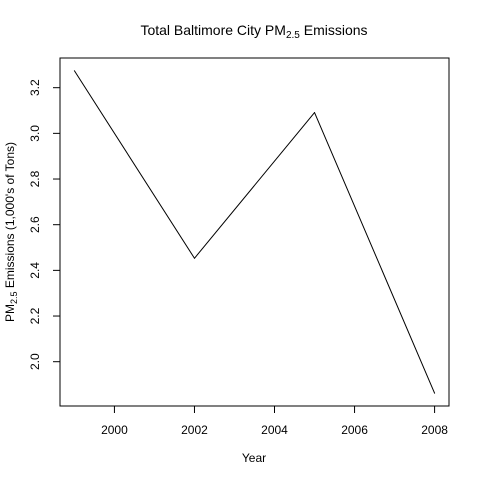  I want to click on y-tick-label: 2.8, so click(35, 178).